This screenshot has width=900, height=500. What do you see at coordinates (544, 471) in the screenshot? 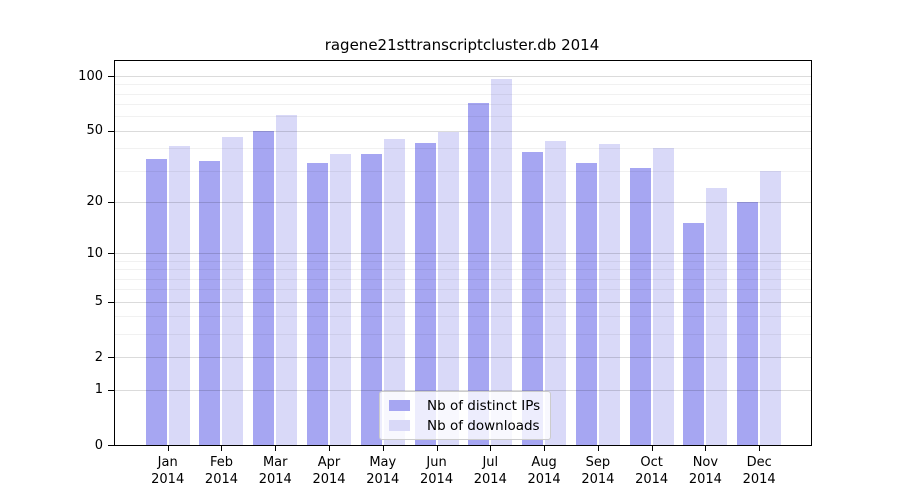
I see `x-tick-label: Aug 2014` at bounding box center [544, 471].